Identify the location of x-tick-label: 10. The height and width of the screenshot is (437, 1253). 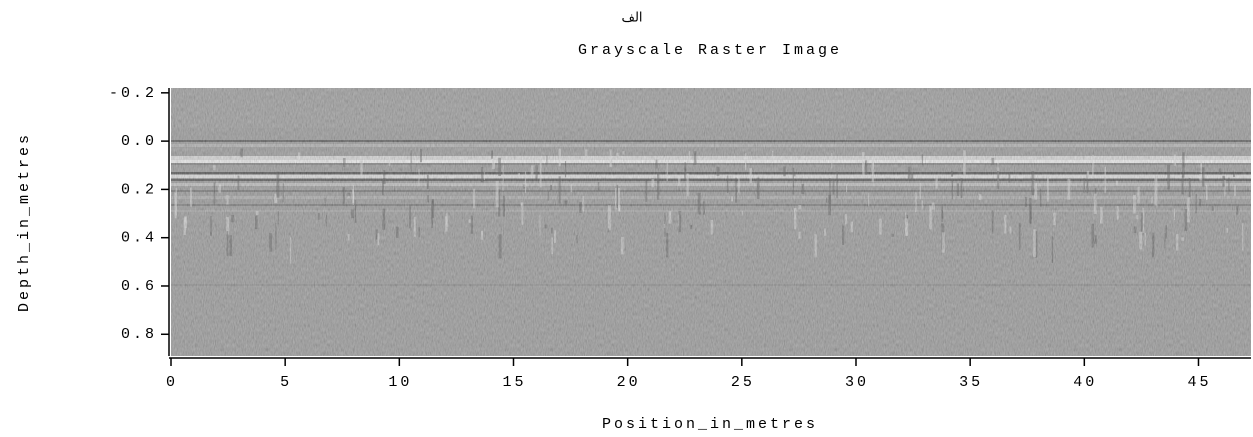
(400, 382).